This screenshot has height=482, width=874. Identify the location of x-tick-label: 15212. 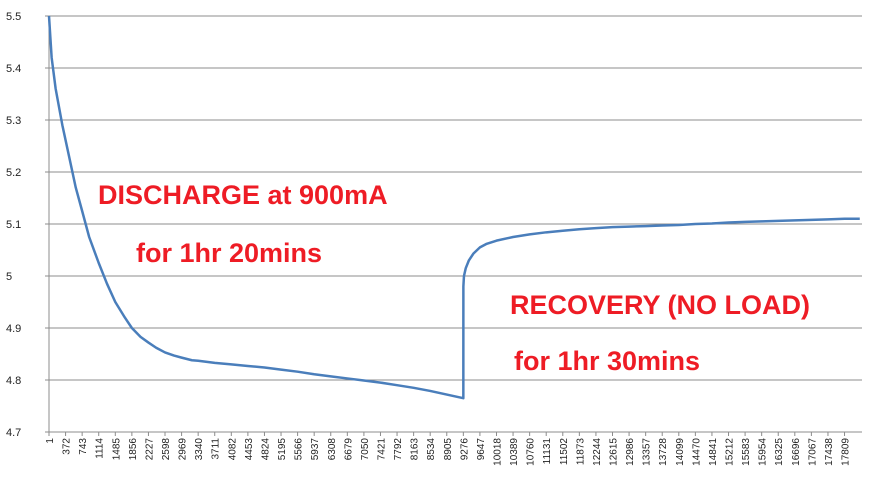
(730, 452).